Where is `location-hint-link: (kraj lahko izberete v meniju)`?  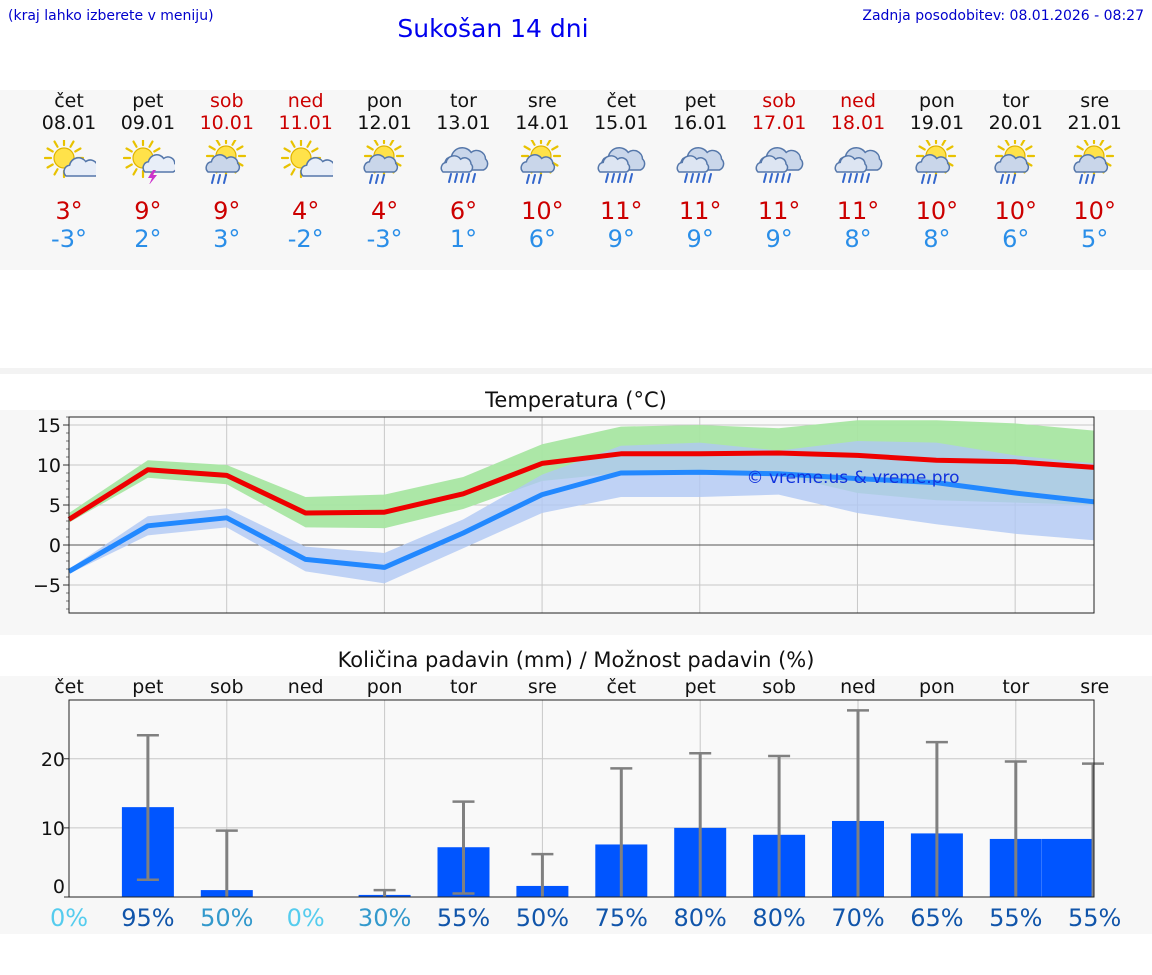
location-hint-link: (kraj lahko izberete v meniju) is located at coordinates (111, 16).